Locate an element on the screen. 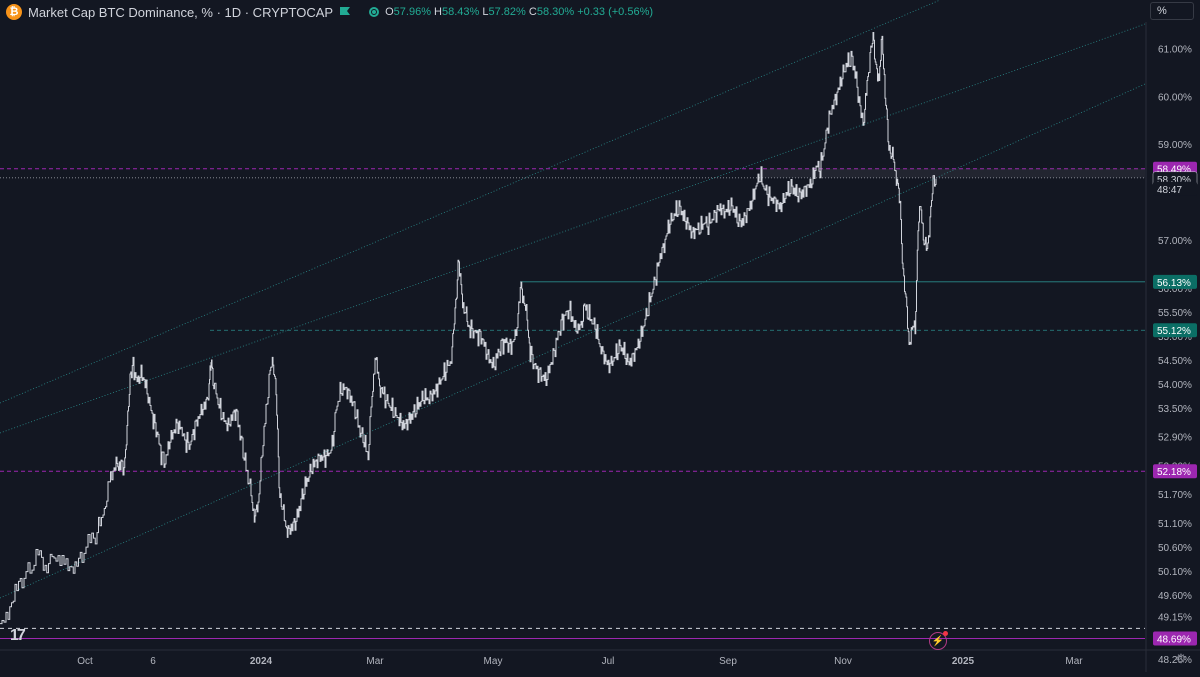  market-status-icon is located at coordinates (374, 12).